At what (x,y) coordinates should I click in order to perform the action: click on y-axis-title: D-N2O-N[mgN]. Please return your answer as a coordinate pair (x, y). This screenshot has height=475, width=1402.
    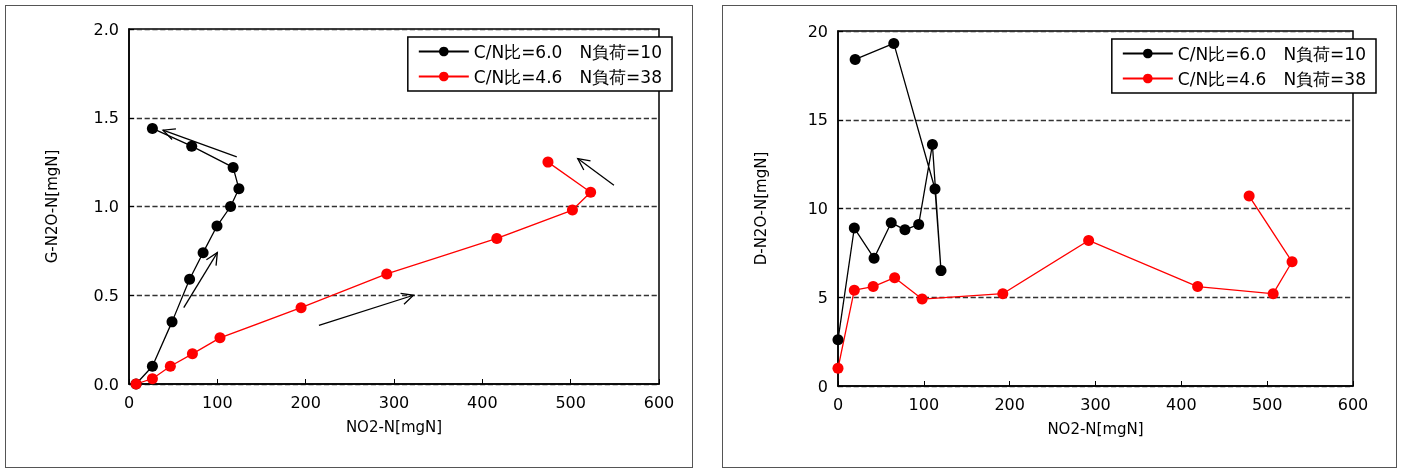
    Looking at the image, I should click on (760, 208).